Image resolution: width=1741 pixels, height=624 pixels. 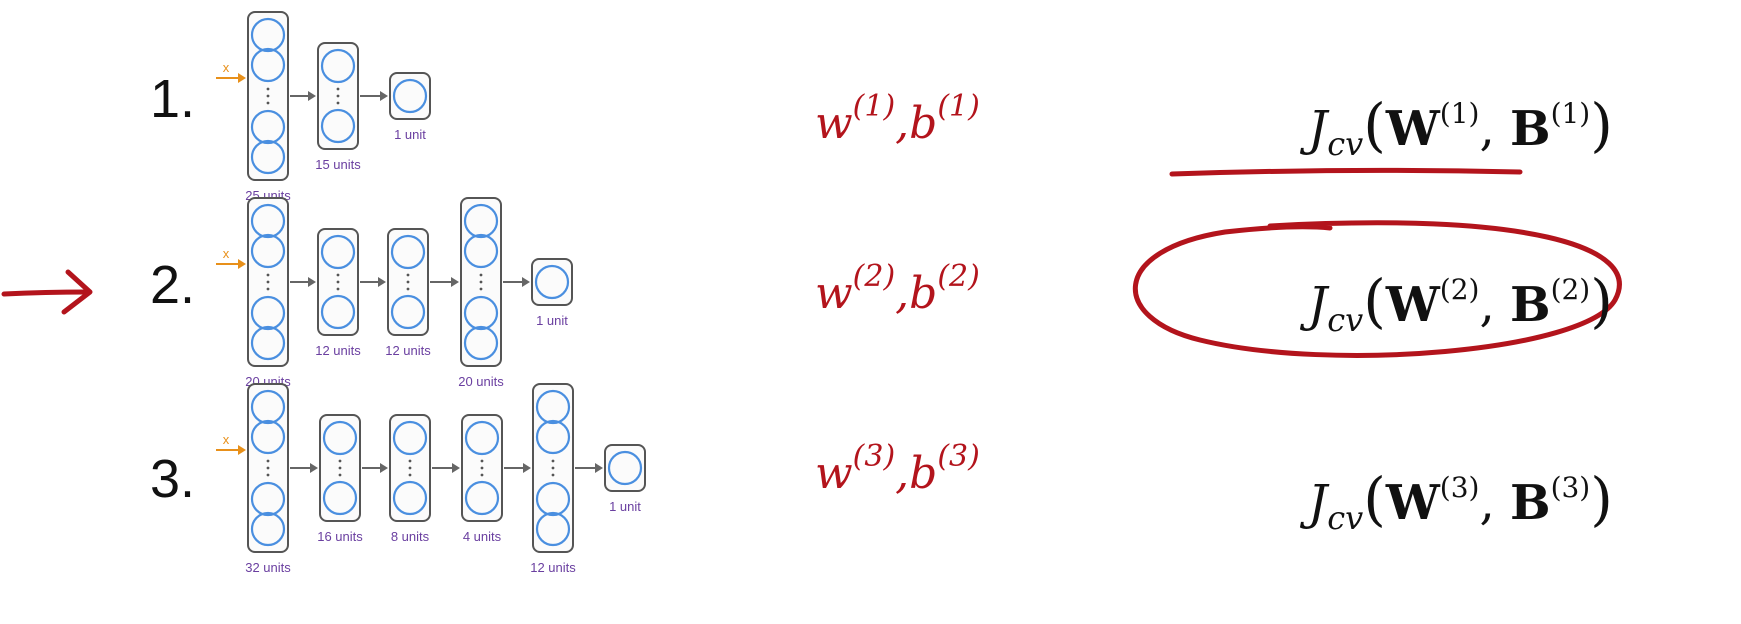 What do you see at coordinates (482, 536) in the screenshot?
I see `layer-units-label: 4 units` at bounding box center [482, 536].